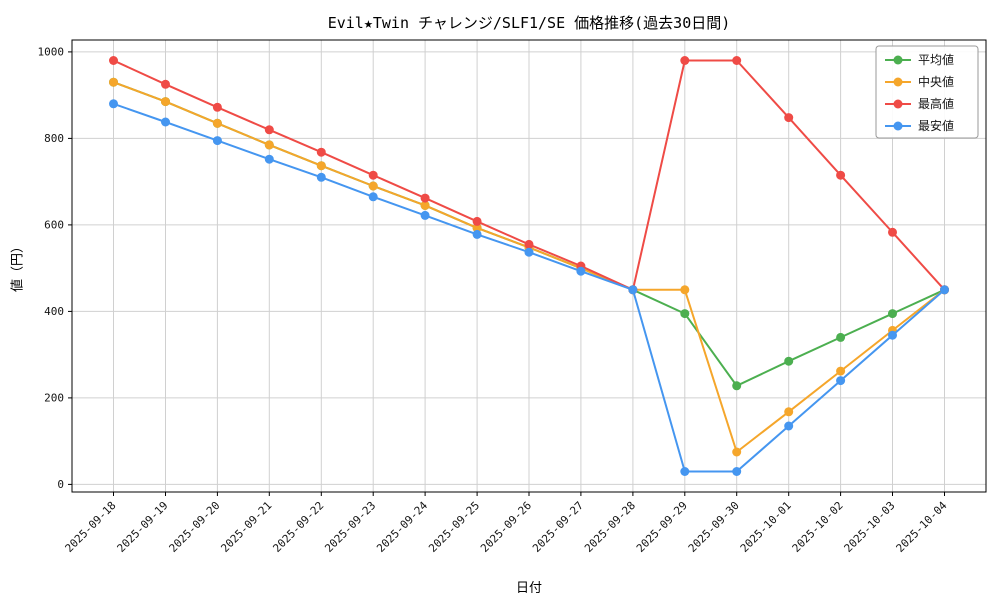  What do you see at coordinates (766, 527) in the screenshot?
I see `svg-text: 2025-10-01` at bounding box center [766, 527].